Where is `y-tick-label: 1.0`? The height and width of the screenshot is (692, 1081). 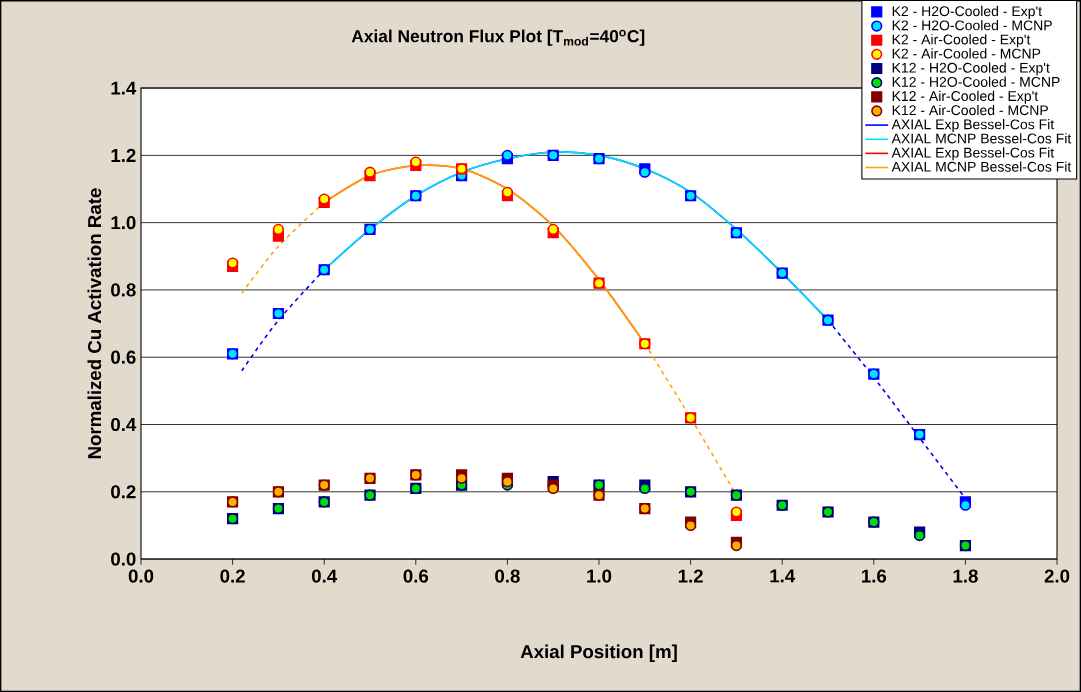 y-tick-label: 1.0 is located at coordinates (123, 222).